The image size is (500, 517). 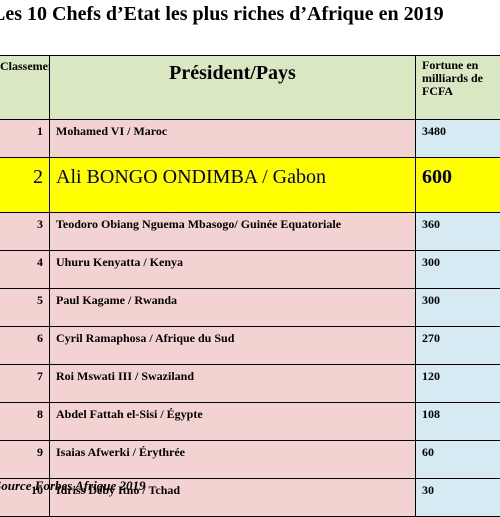 I want to click on president-cell: Paul Kagame / Rwanda, so click(x=233, y=308).